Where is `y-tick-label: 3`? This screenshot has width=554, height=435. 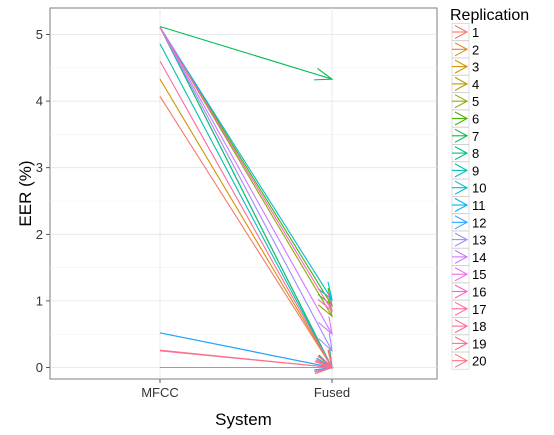 y-tick-label: 3 is located at coordinates (39, 167).